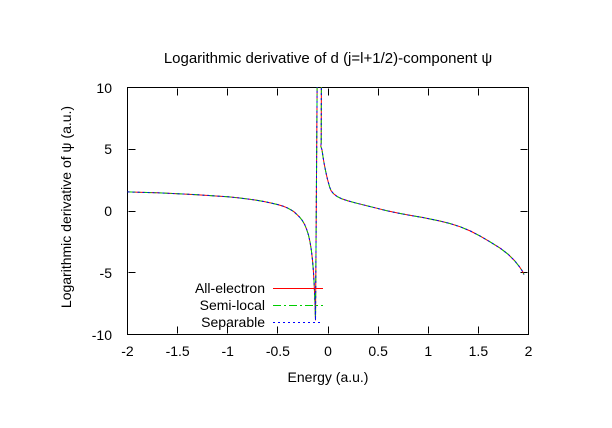  What do you see at coordinates (177, 351) in the screenshot?
I see `x-tick-label: -1.5` at bounding box center [177, 351].